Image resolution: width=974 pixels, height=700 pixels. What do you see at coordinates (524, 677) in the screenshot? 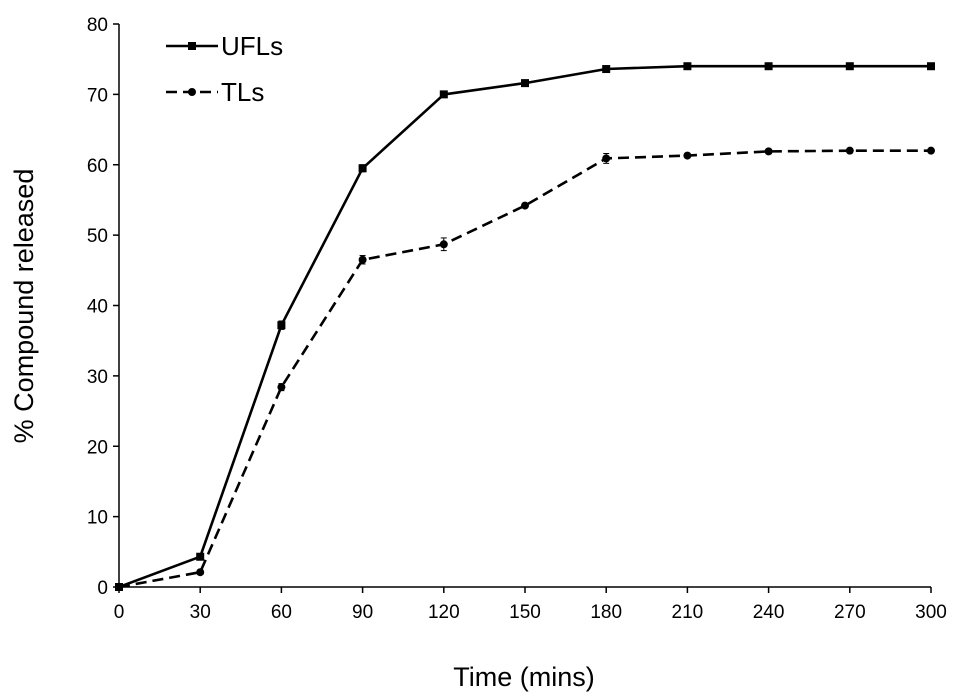
I see `x-axis-title: Time (mins)` at bounding box center [524, 677].